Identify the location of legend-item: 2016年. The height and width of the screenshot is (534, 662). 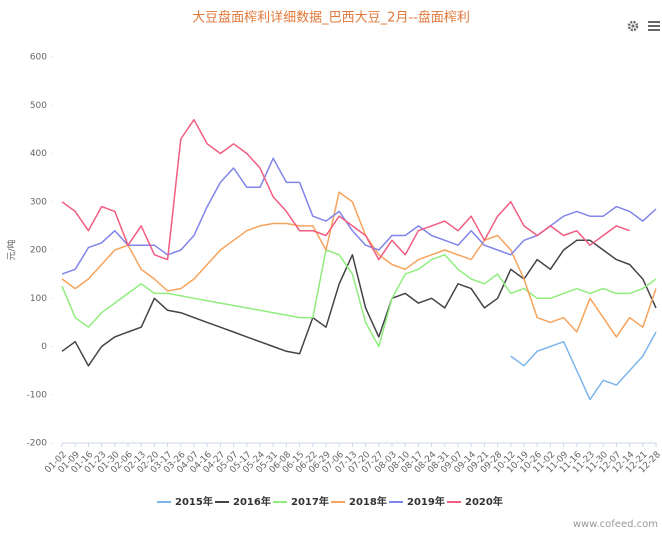
(243, 501).